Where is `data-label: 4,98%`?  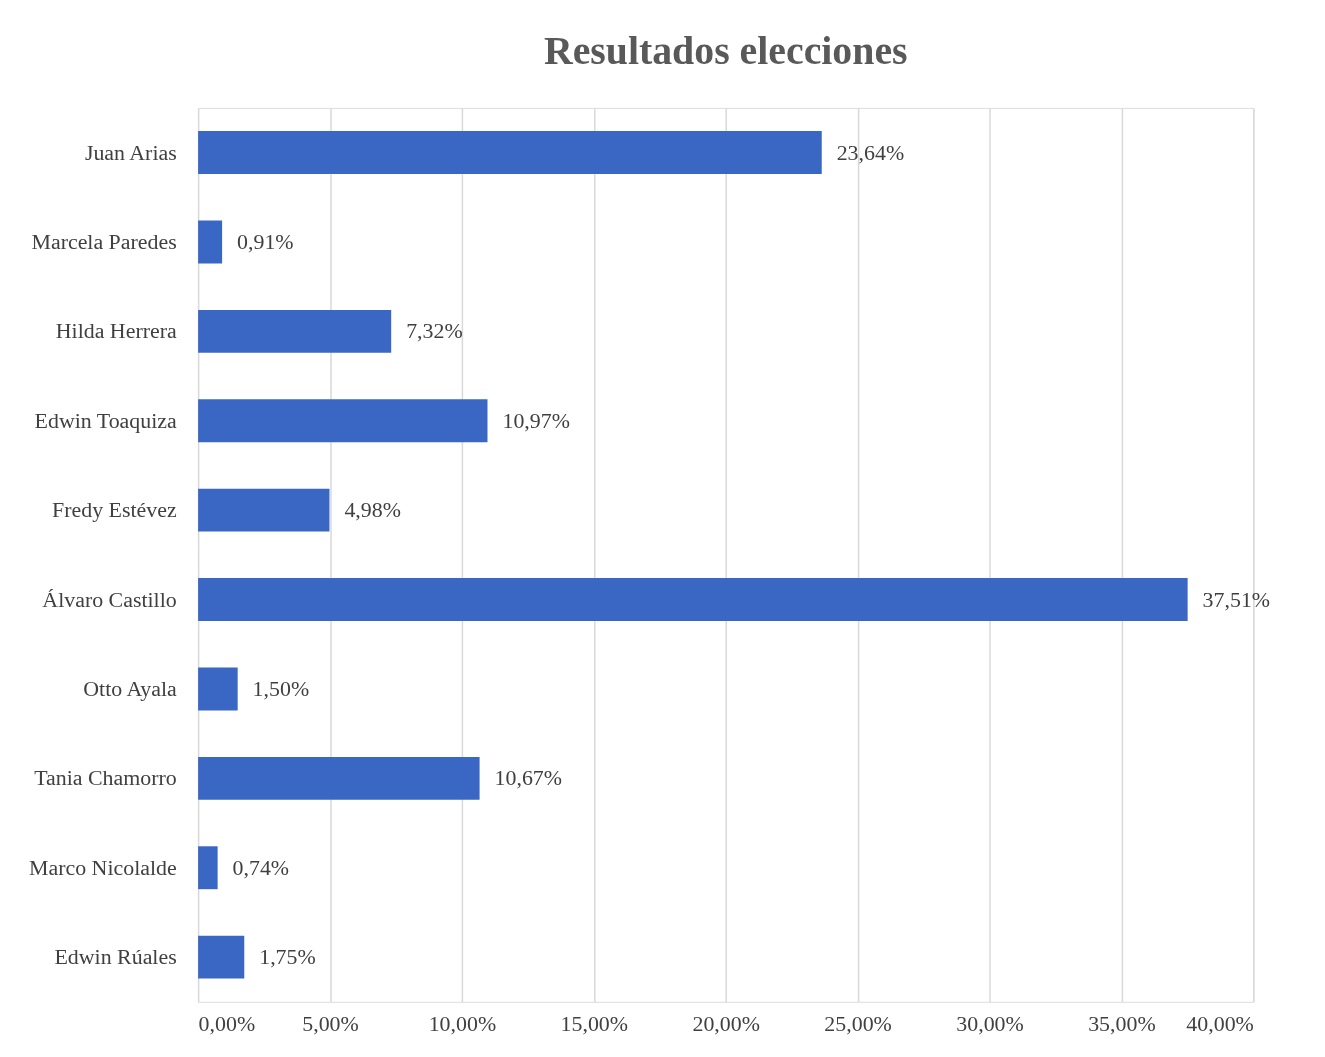 data-label: 4,98% is located at coordinates (372, 510).